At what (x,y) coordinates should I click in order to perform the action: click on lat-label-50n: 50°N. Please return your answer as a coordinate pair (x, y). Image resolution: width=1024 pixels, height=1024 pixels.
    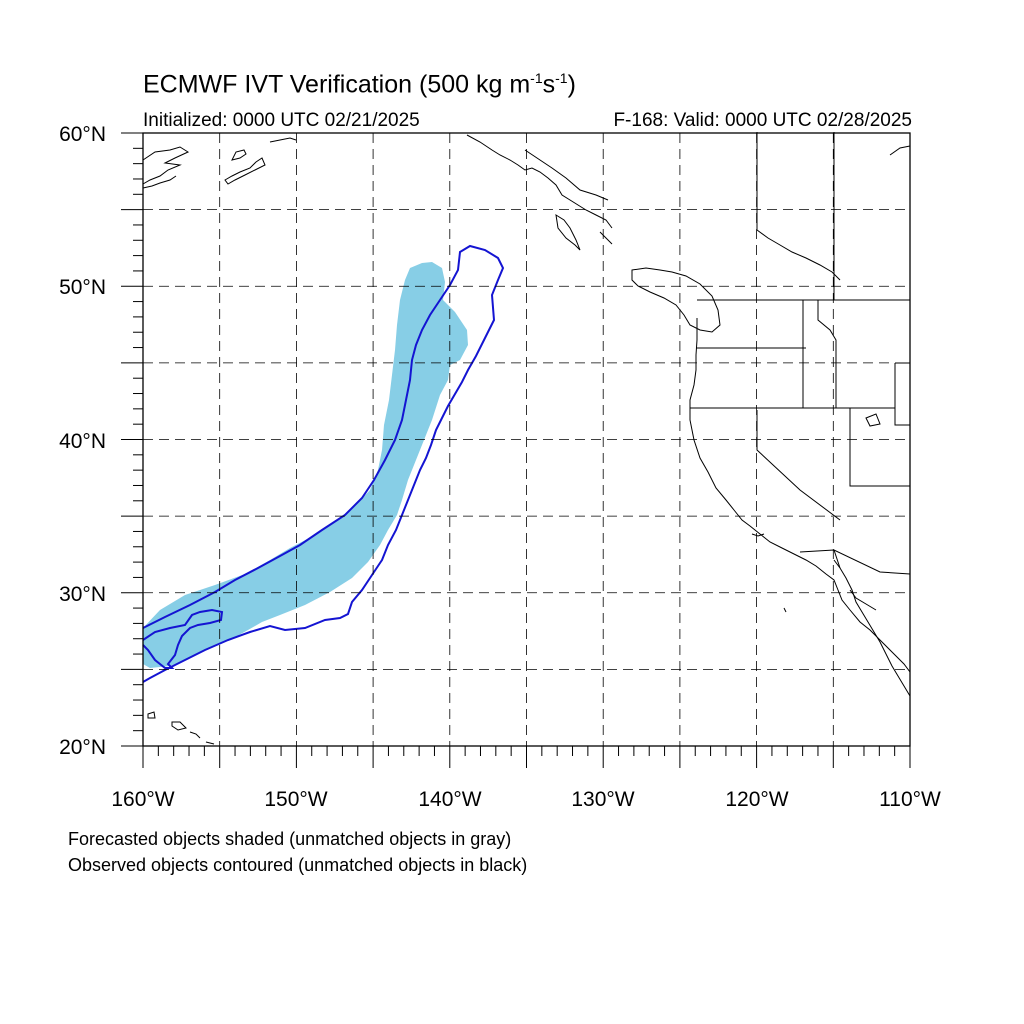
    Looking at the image, I should click on (82, 287).